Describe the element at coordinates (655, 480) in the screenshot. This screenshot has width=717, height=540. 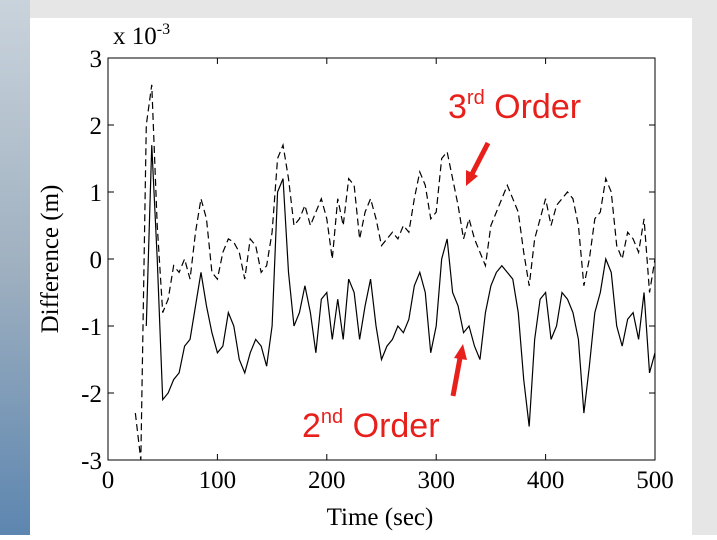
I see `x-tick-label: 500` at that location.